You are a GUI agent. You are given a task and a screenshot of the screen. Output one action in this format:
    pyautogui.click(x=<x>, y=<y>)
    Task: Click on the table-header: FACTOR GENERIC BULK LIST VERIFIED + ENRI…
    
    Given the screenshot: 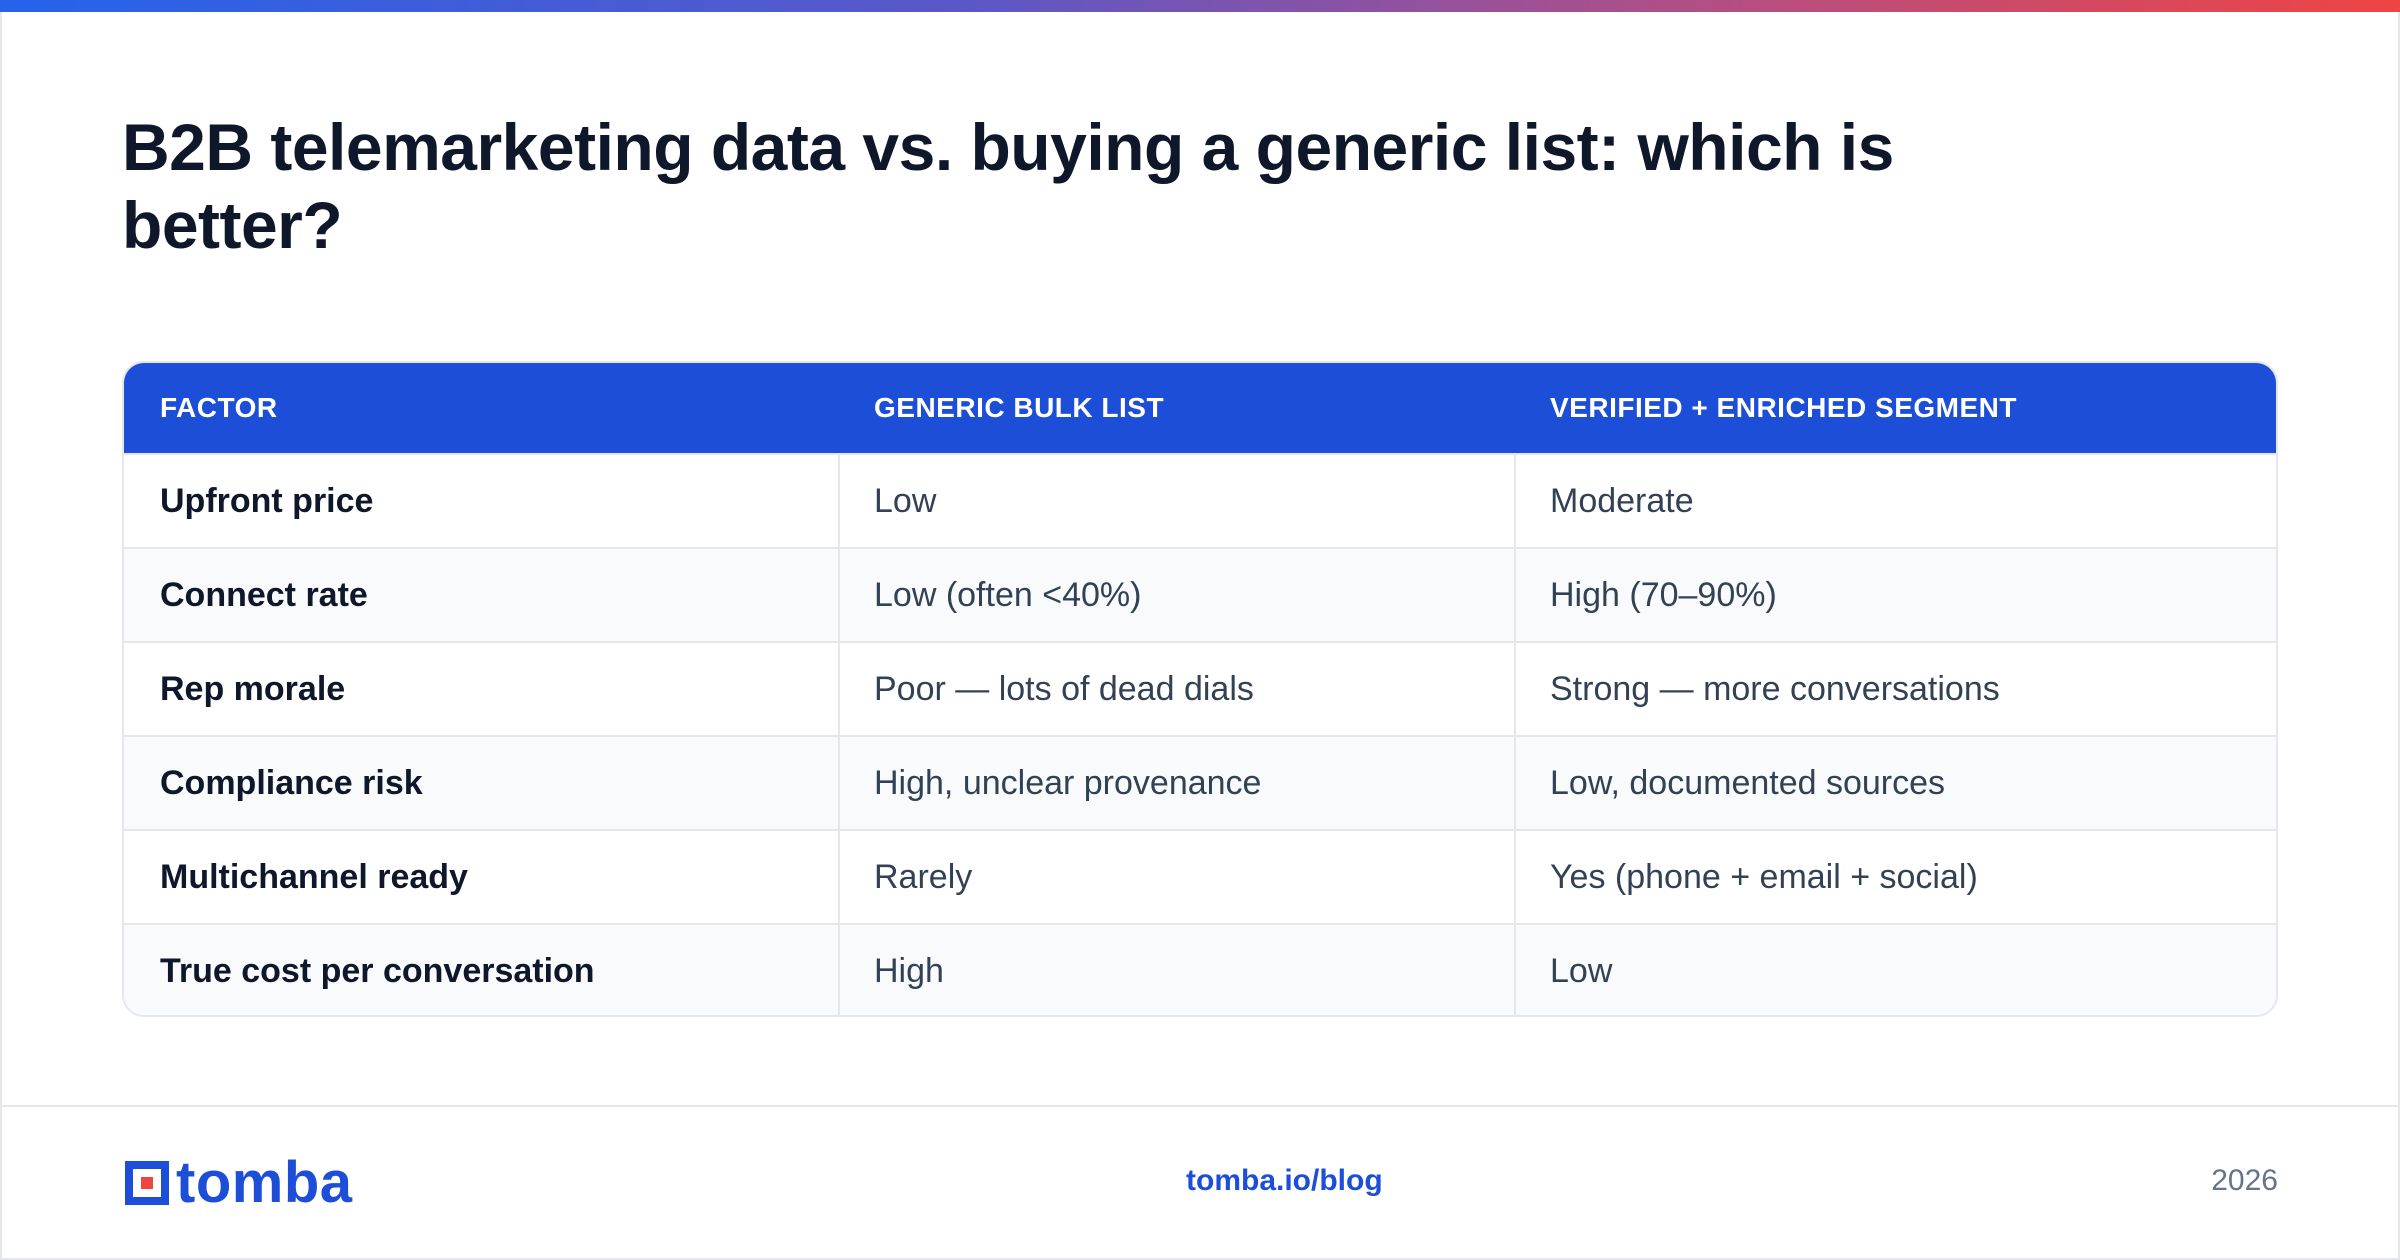 What is the action you would take?
    pyautogui.click(x=1200, y=408)
    